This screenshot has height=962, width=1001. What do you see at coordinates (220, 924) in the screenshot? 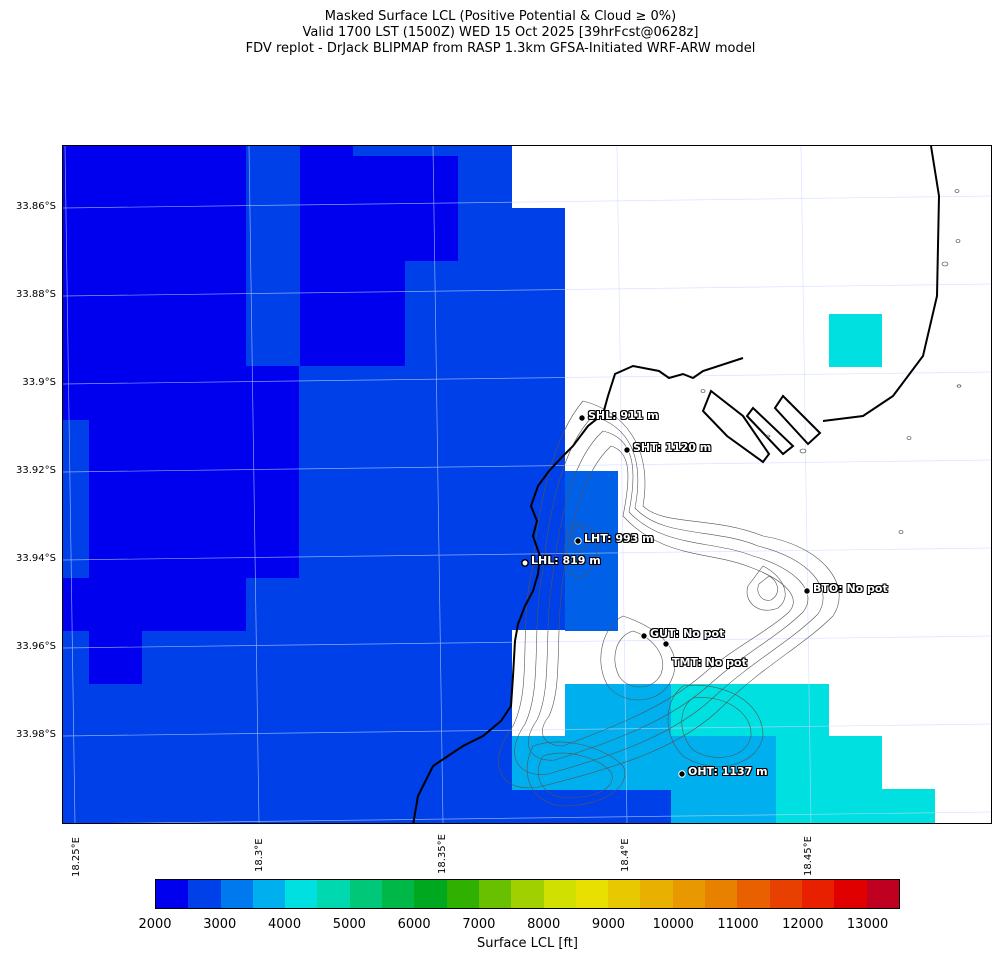
I see `colorbar-tick-label: 3000` at bounding box center [220, 924].